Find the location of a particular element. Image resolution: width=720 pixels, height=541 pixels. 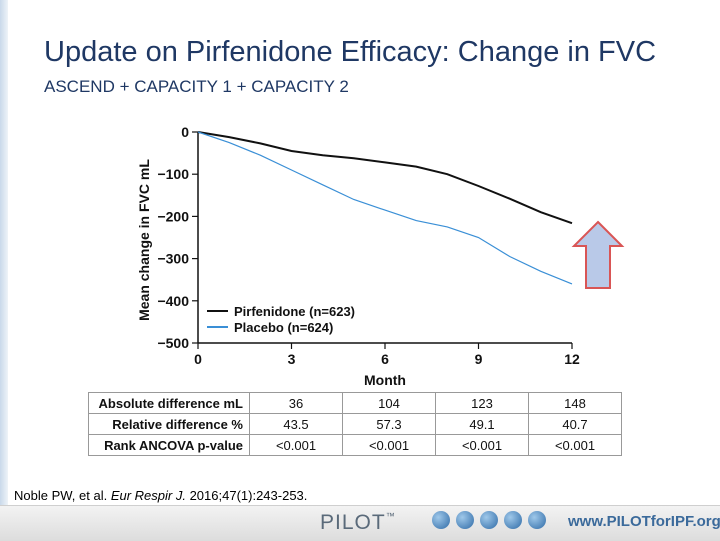

series-line-placebo is located at coordinates (385, 208).